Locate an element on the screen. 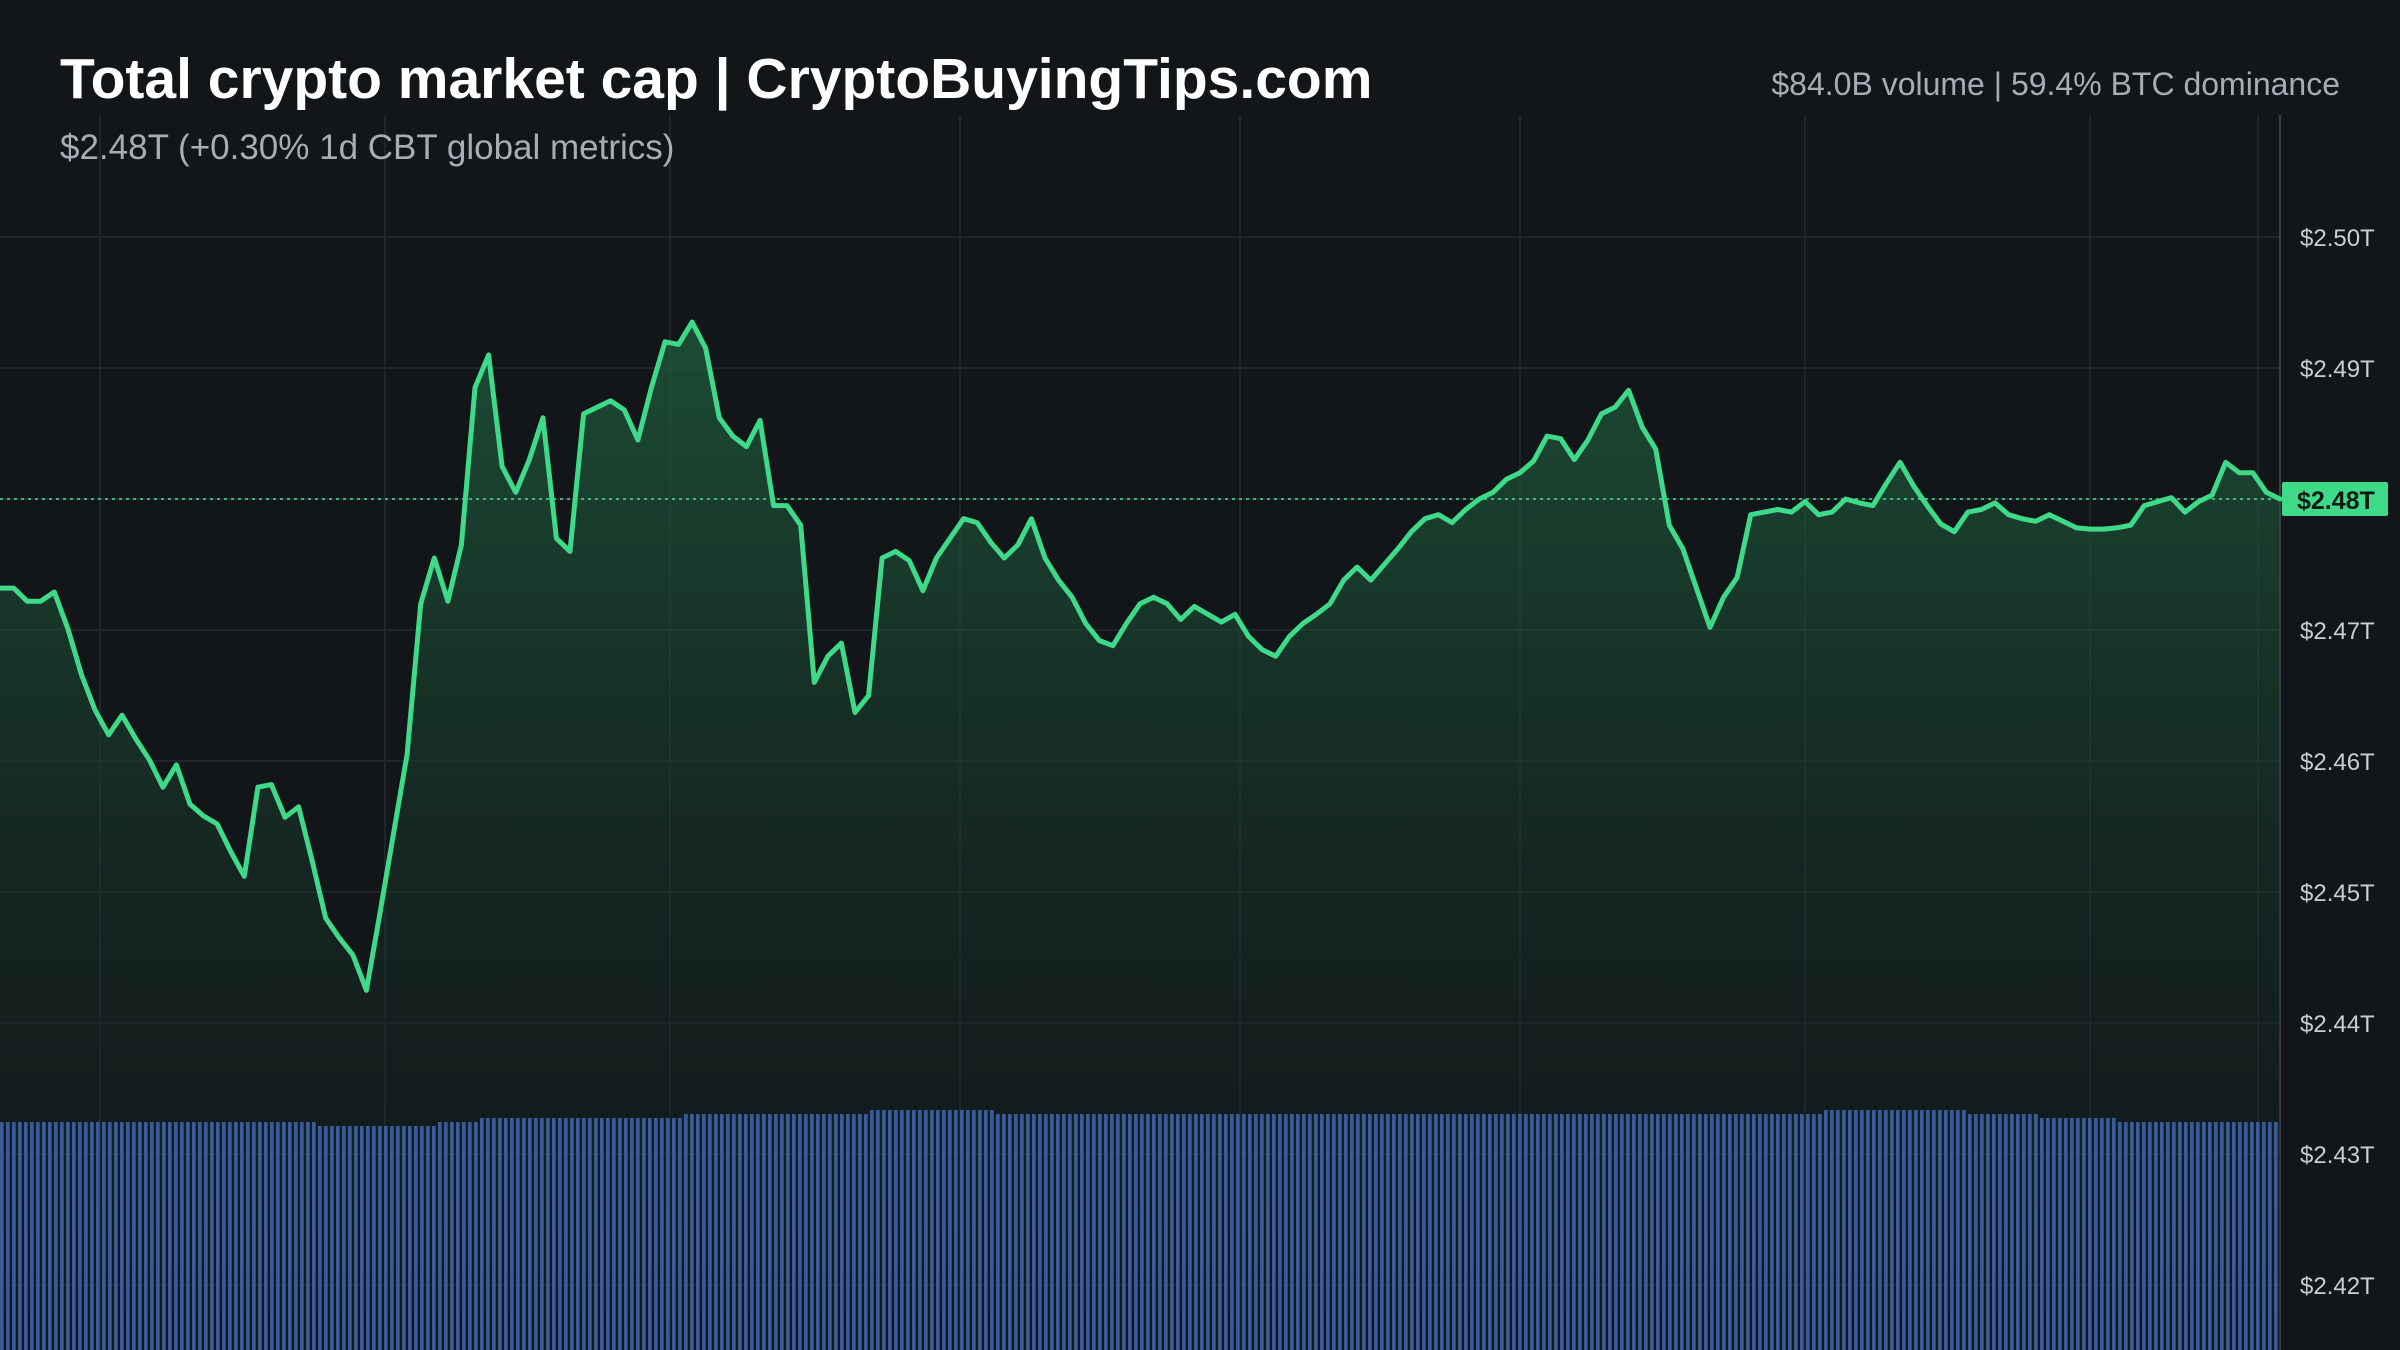 This screenshot has height=1350, width=2400. chart-subtitle: $2.48T (+0.30% 1d CBT global metrics) is located at coordinates (367, 147).